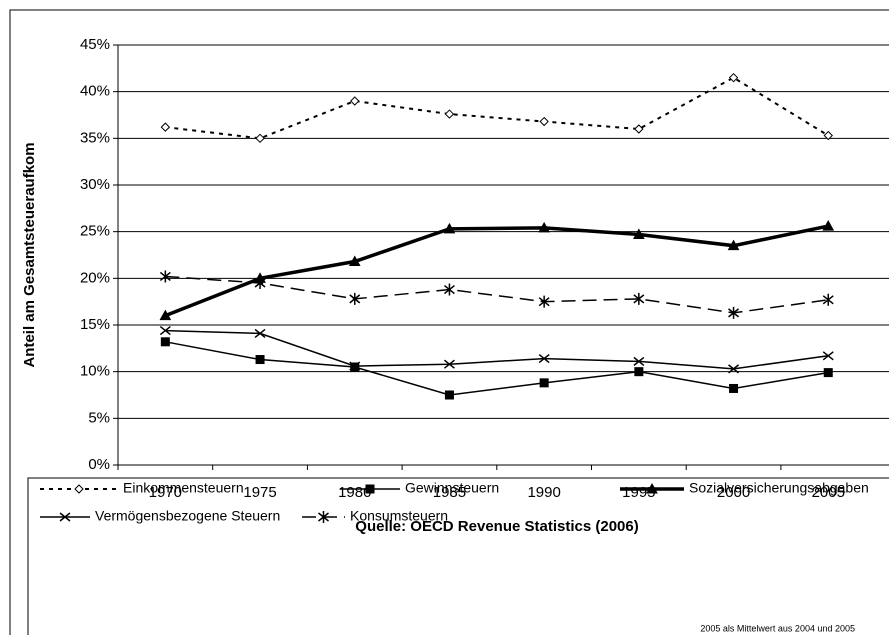  I want to click on y-tick-label: 15%, so click(95, 324).